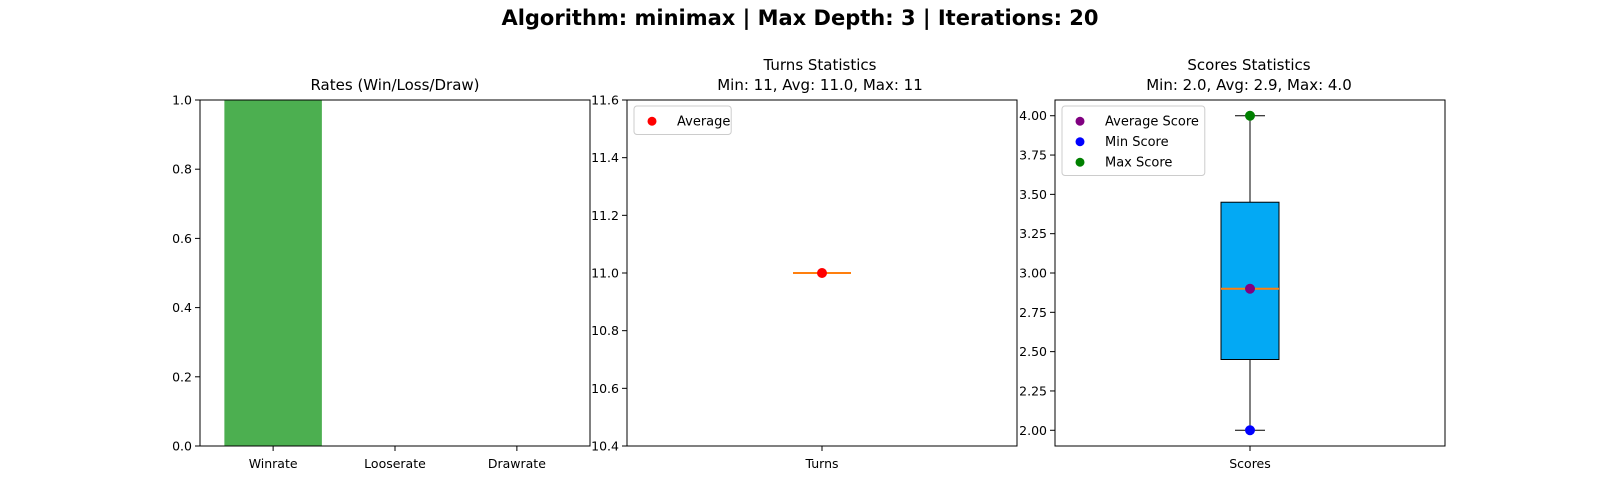 The image size is (1600, 500). I want to click on rates-xtick-label: Looserate, so click(395, 463).